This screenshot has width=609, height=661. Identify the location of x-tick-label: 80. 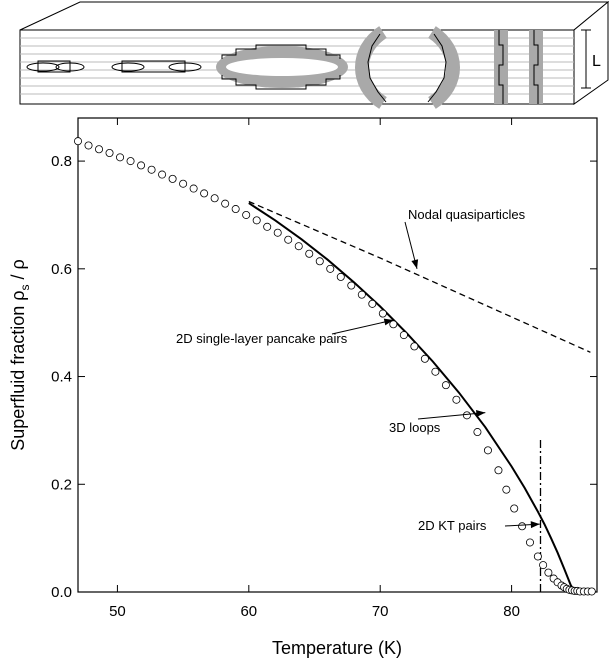
(511, 611).